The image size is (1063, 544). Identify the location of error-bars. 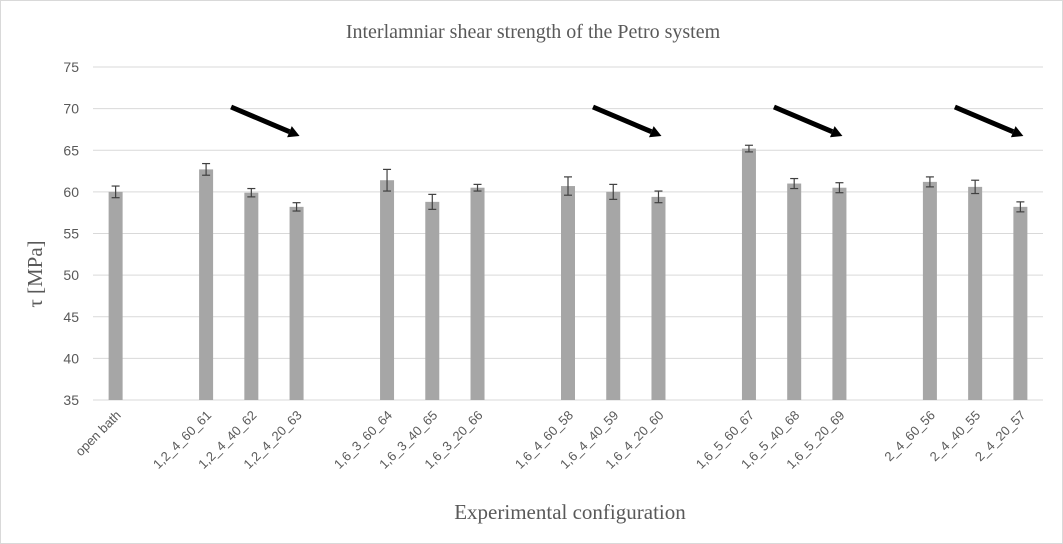
(568, 178).